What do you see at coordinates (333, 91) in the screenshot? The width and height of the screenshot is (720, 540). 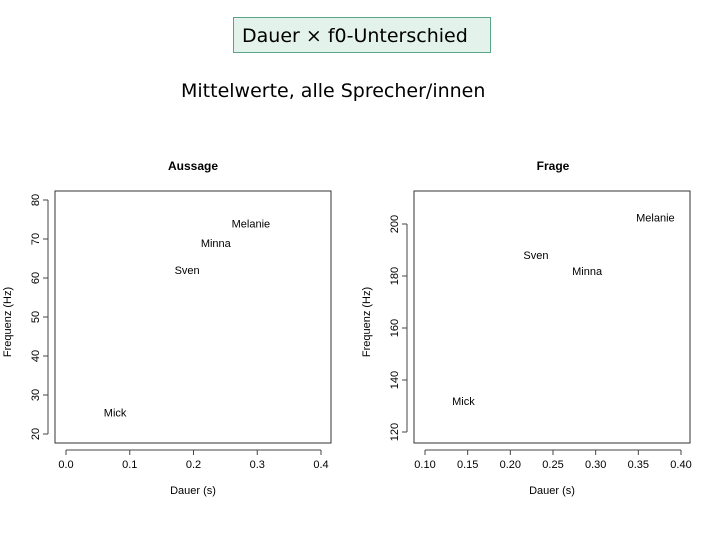 I see `slide-subtitle: Mittelwerte, alle Sprecher/innen` at bounding box center [333, 91].